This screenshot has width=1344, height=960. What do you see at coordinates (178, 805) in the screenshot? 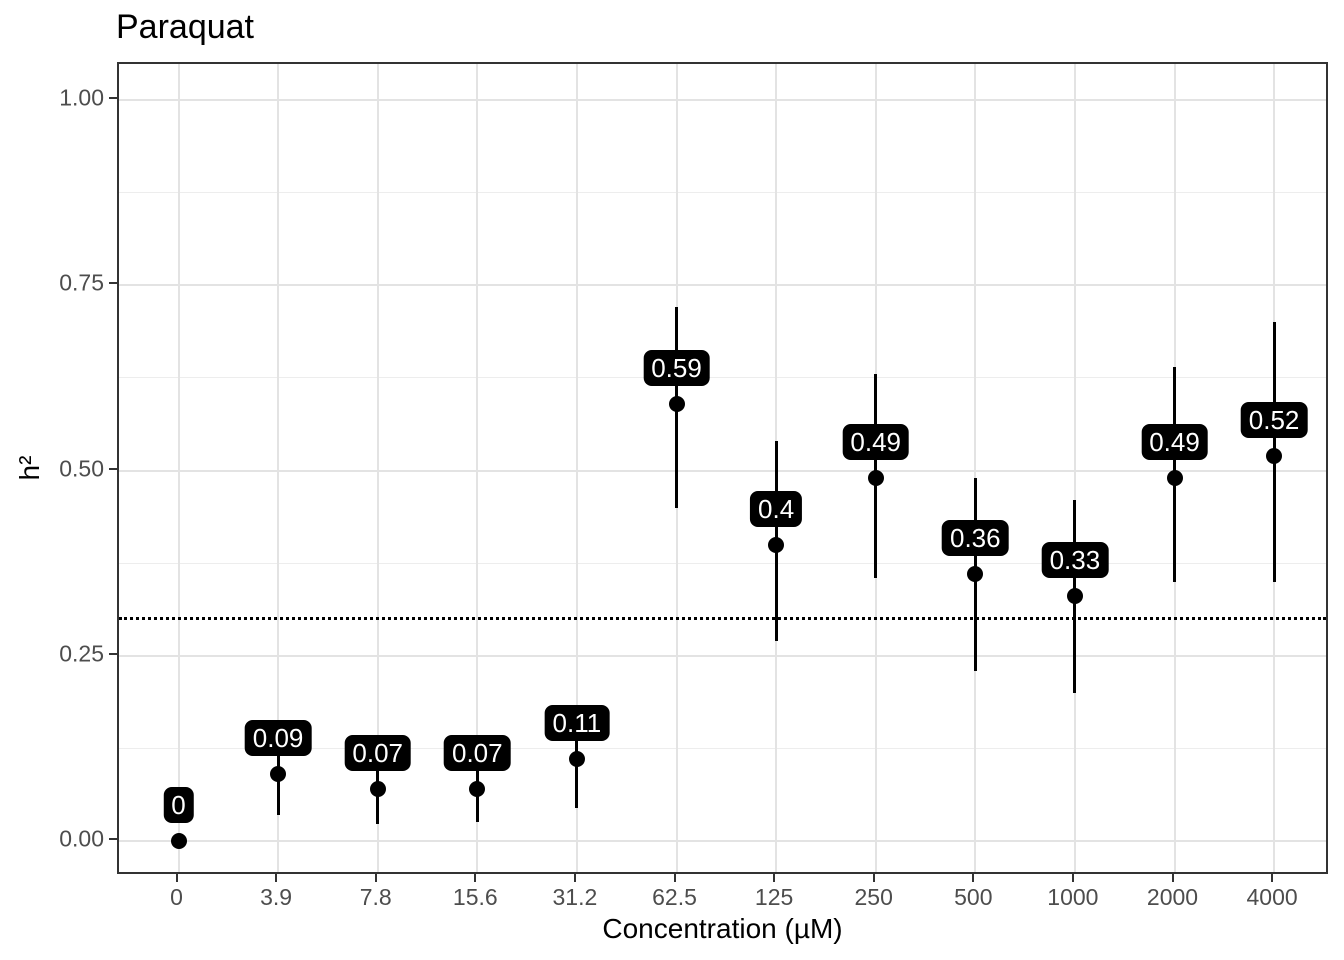
I see `point-label: 0` at bounding box center [178, 805].